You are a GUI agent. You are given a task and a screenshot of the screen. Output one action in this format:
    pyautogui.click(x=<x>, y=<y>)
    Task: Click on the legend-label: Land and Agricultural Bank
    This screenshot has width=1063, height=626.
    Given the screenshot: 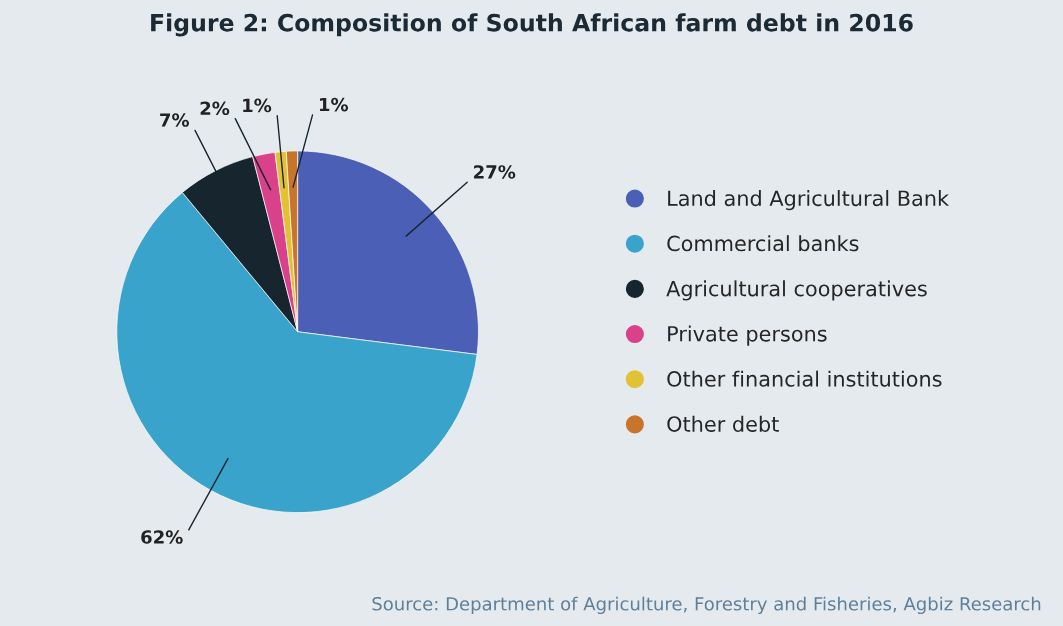 What is the action you would take?
    pyautogui.click(x=809, y=200)
    